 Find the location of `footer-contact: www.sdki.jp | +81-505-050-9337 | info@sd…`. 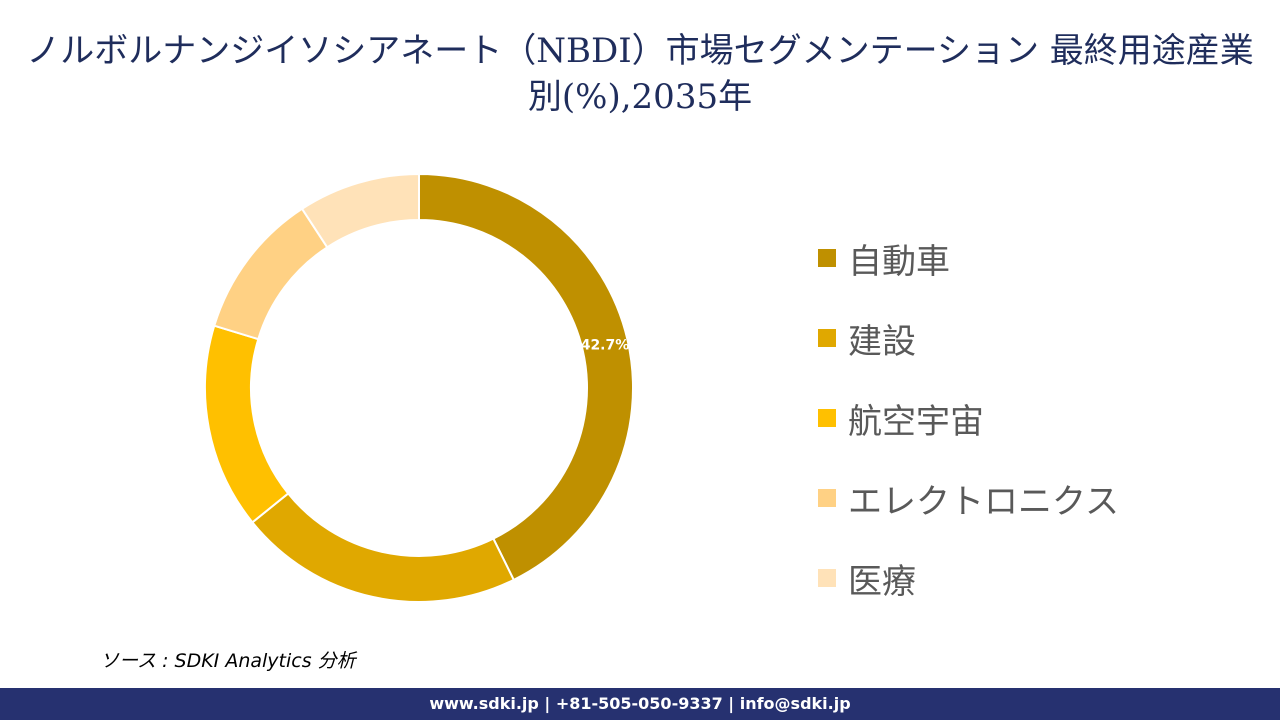

footer-contact: www.sdki.jp | +81-505-050-9337 | info@sd… is located at coordinates (640, 704).